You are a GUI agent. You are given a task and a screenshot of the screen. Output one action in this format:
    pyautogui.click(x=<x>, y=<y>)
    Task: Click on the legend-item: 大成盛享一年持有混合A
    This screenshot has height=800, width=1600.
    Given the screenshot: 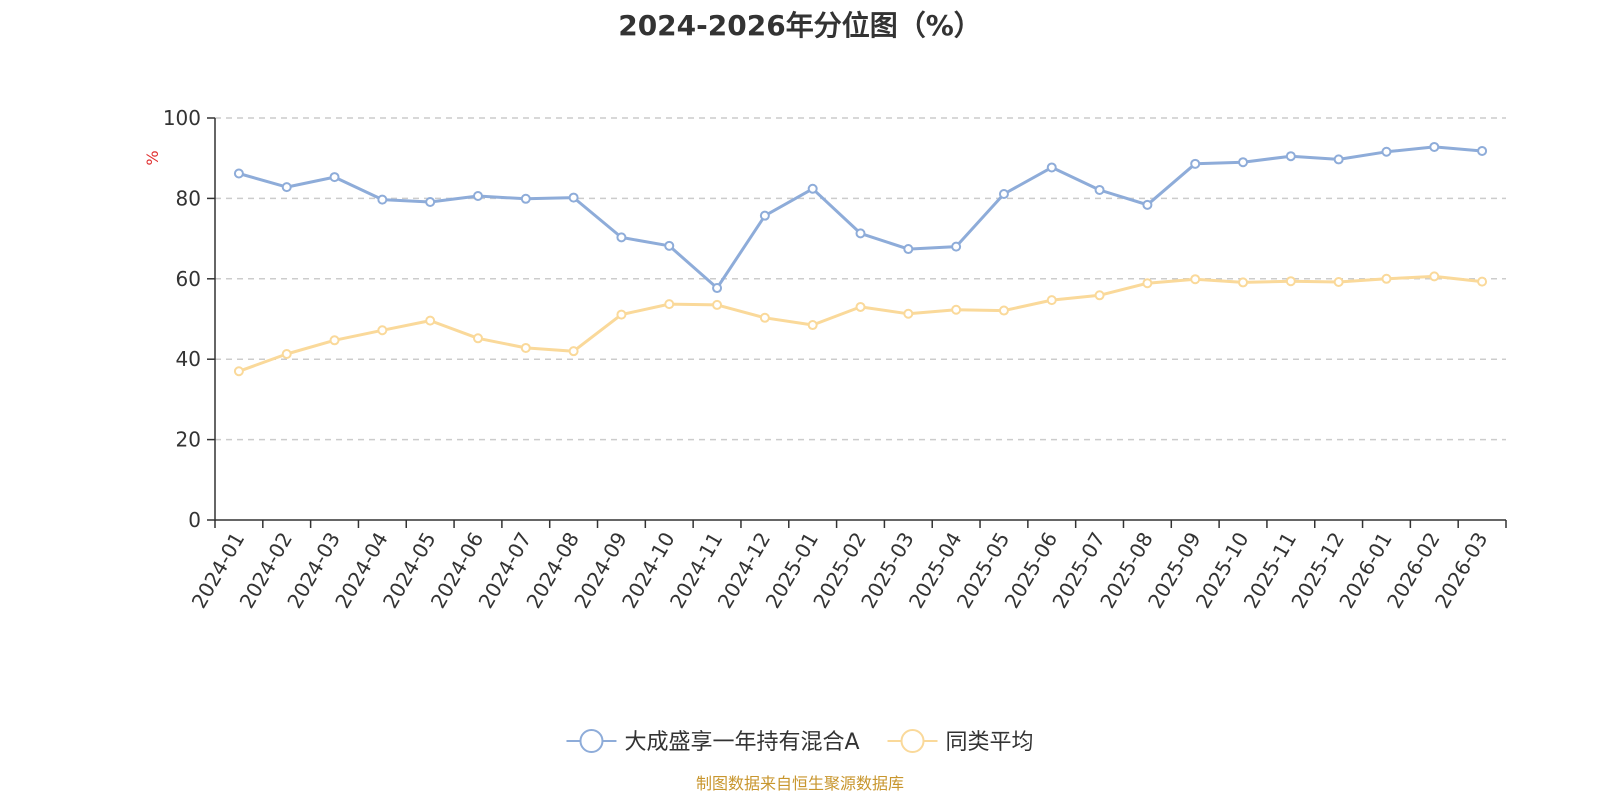 What is the action you would take?
    pyautogui.click(x=713, y=742)
    